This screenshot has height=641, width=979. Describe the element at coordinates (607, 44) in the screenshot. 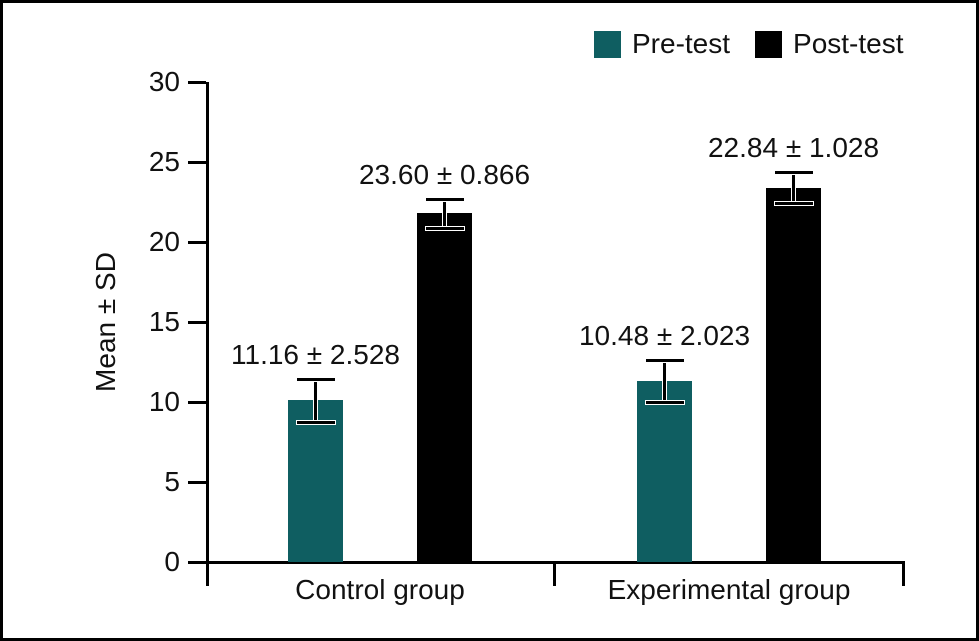

I see `pre-test-color-swatch` at that location.